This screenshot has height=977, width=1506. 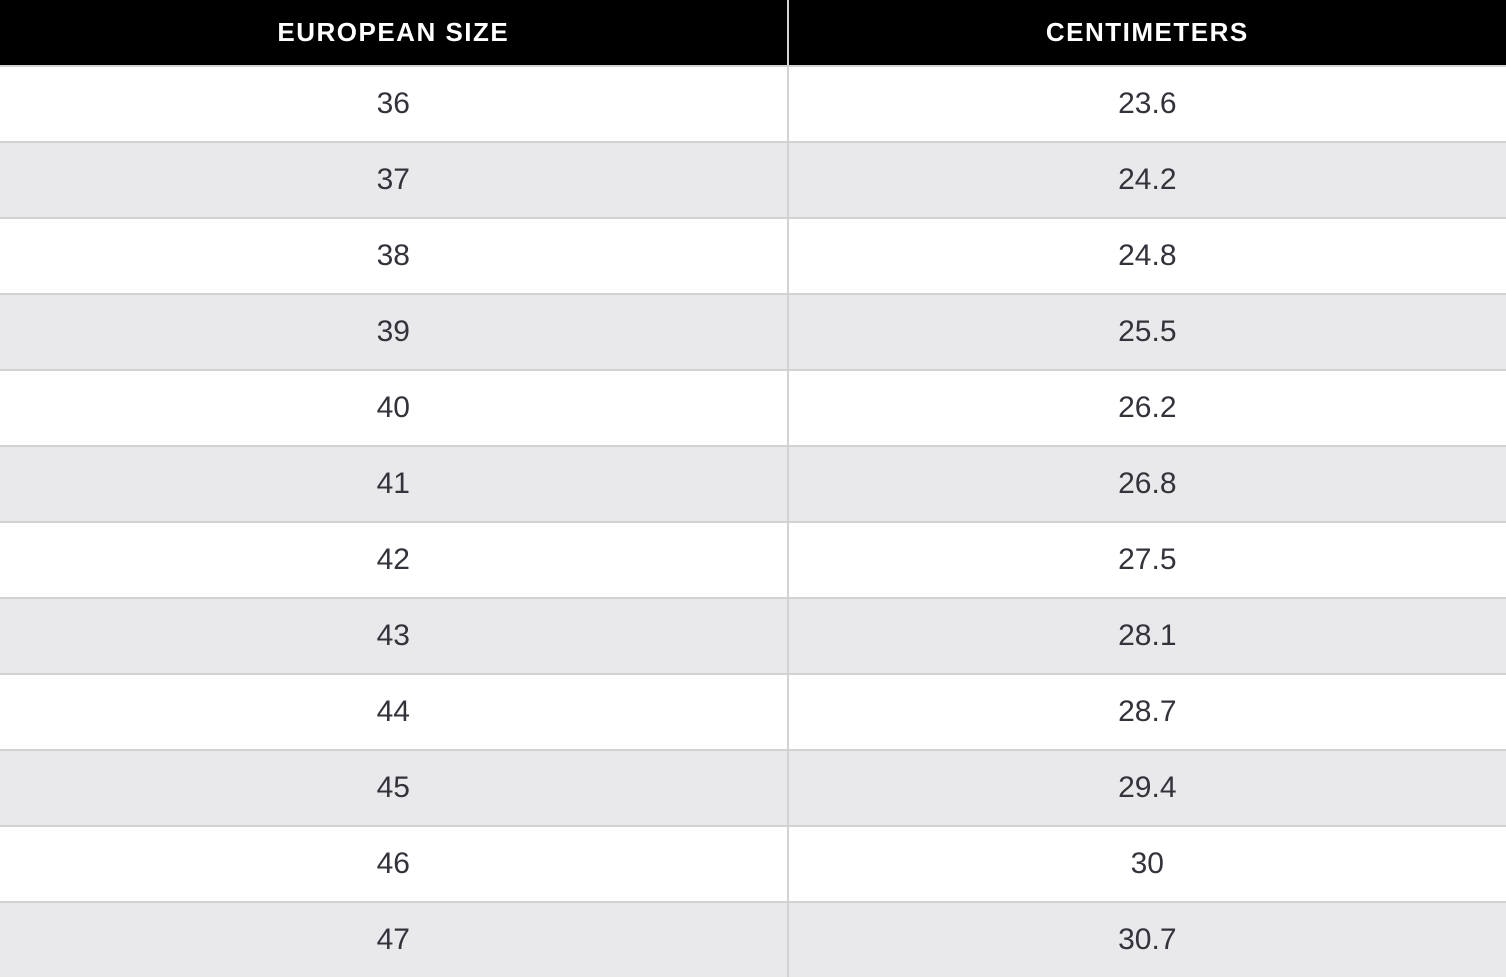 I want to click on cell-centimeters: 26.2, so click(x=1146, y=408).